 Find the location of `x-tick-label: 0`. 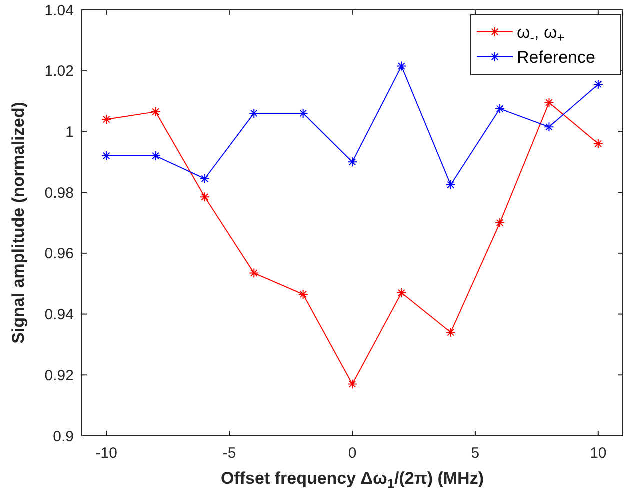

x-tick-label: 0 is located at coordinates (352, 453).